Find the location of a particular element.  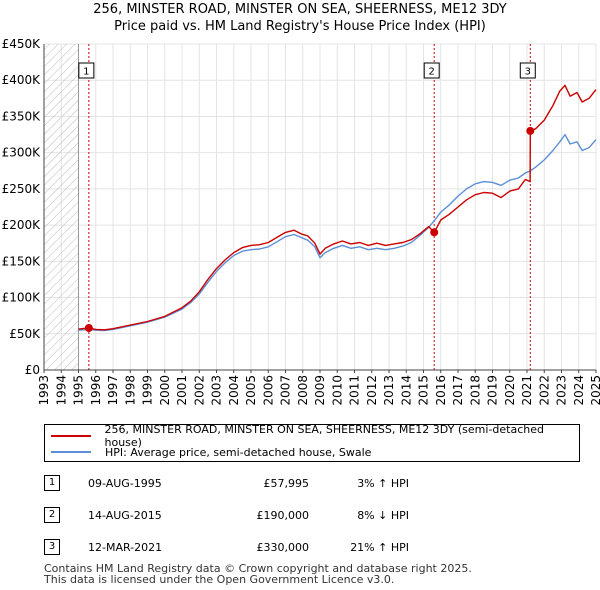

y-tick-label: £100K is located at coordinates (22, 298).